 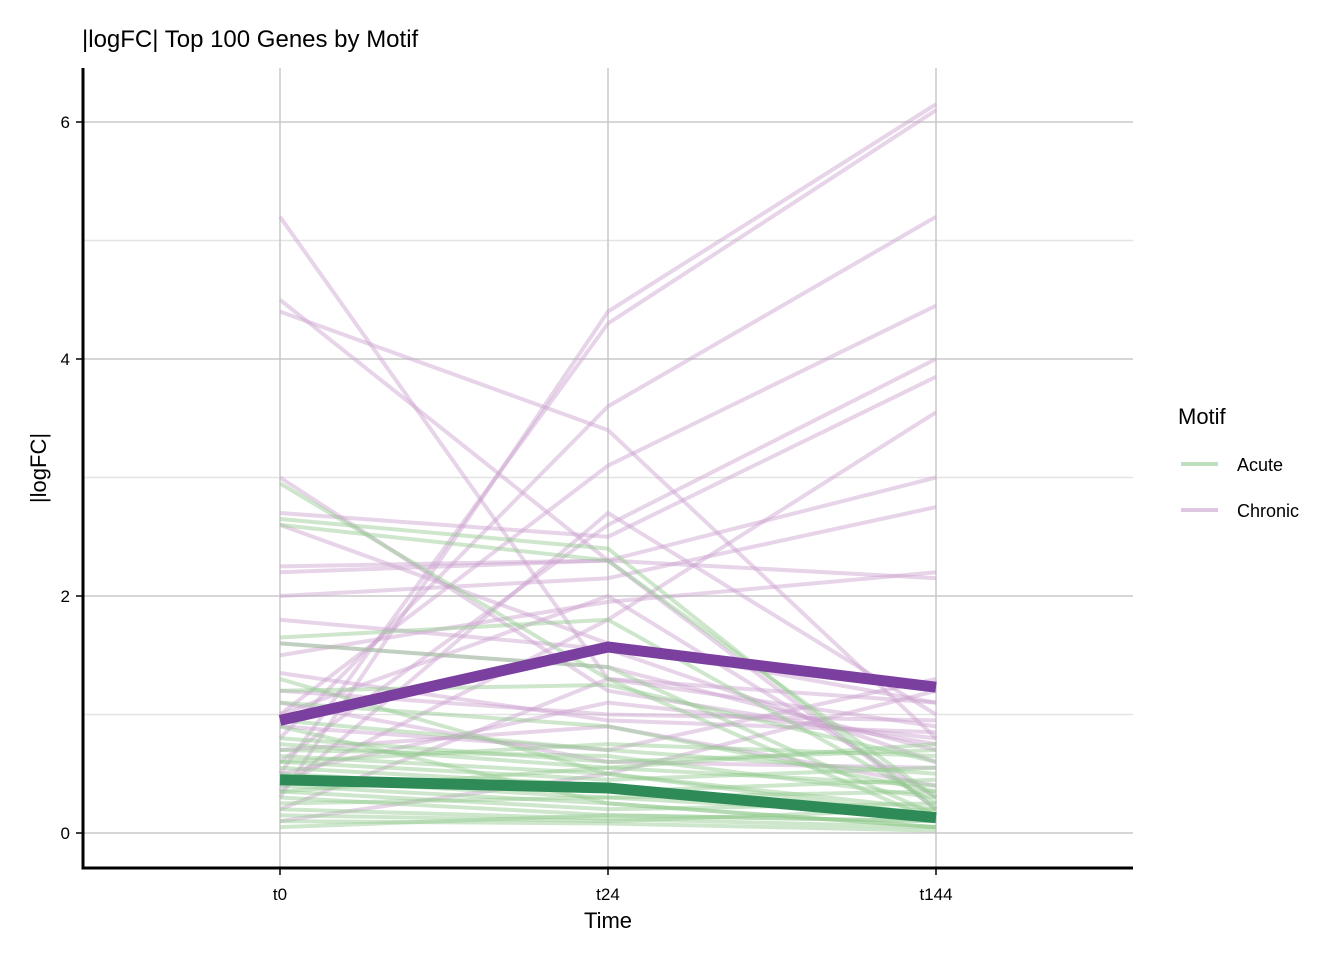 What do you see at coordinates (250, 39) in the screenshot?
I see `chart-title: |logFC| Top 100 Genes by Motif` at bounding box center [250, 39].